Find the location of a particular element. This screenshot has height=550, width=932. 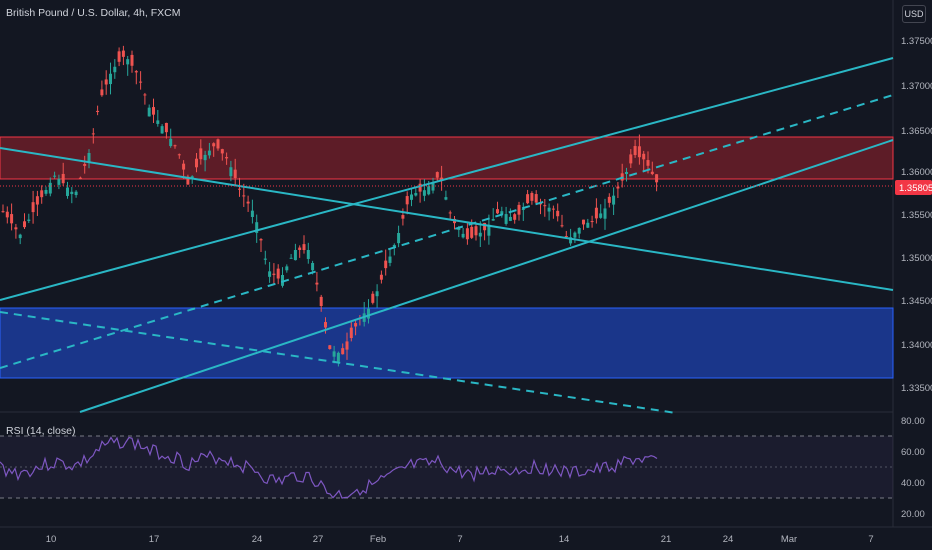

support-zone is located at coordinates (447, 343).